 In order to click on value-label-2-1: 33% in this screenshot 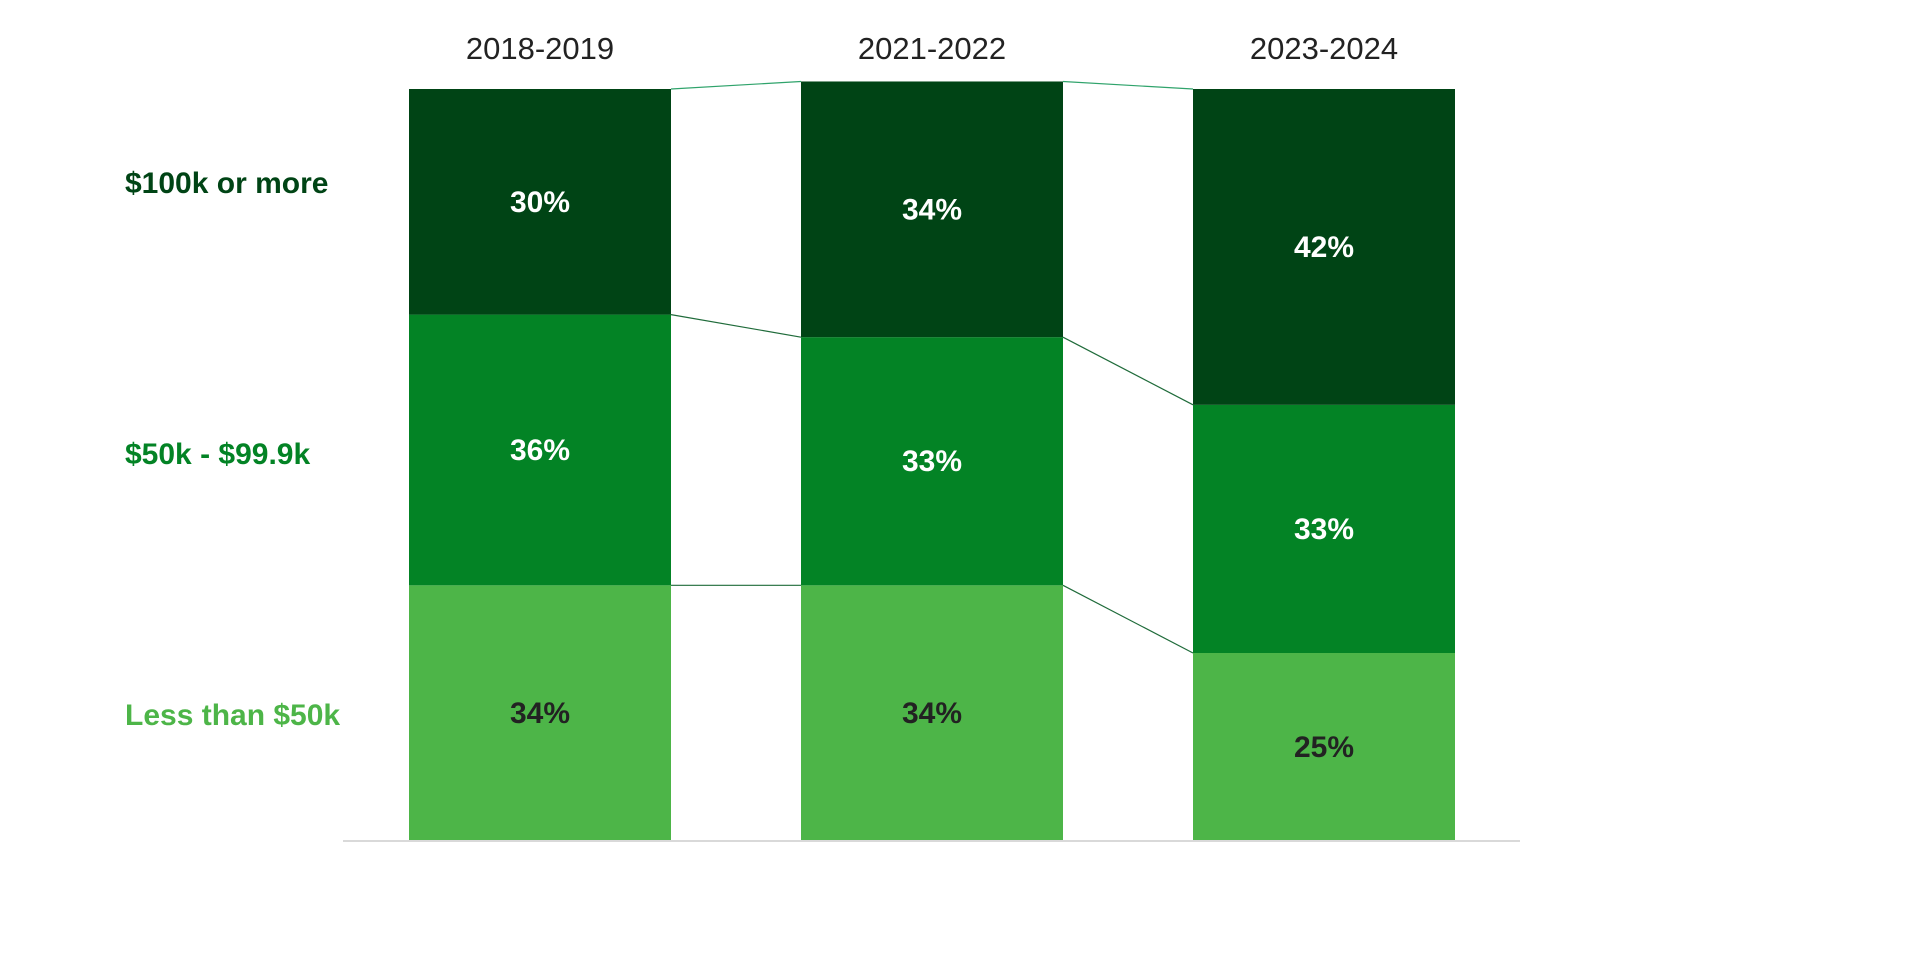, I will do `click(1324, 529)`.